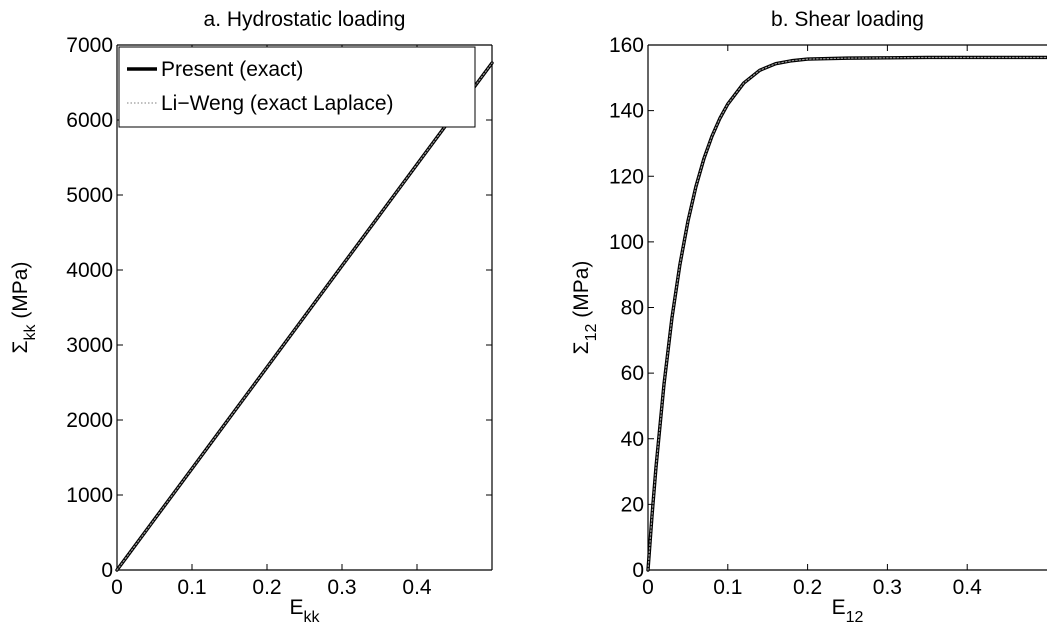  I want to click on y-axis-label: Σ12 (MPa), so click(585, 308).